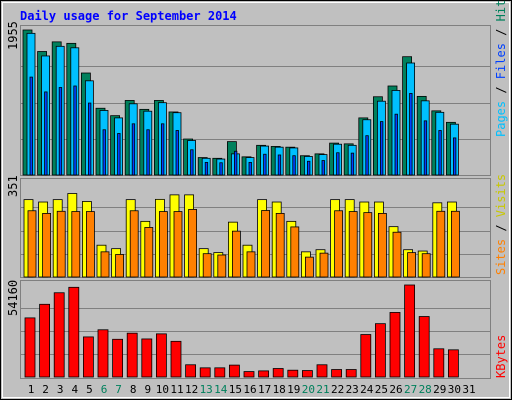 Image resolution: width=512 pixels, height=405 pixels. Describe the element at coordinates (235, 389) in the screenshot. I see `x-tick-label-day-15: 15` at that location.